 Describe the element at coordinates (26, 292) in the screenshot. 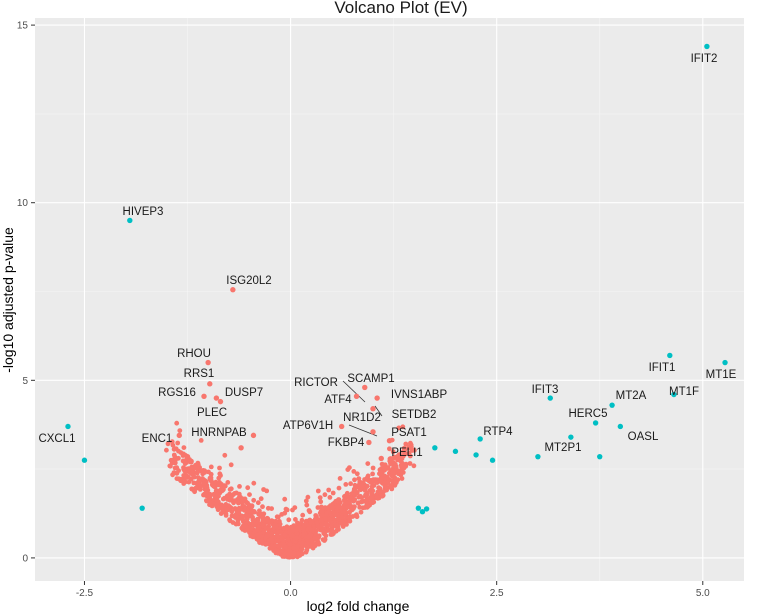

I see `y-axis-ticks: 0 5 10 15` at that location.